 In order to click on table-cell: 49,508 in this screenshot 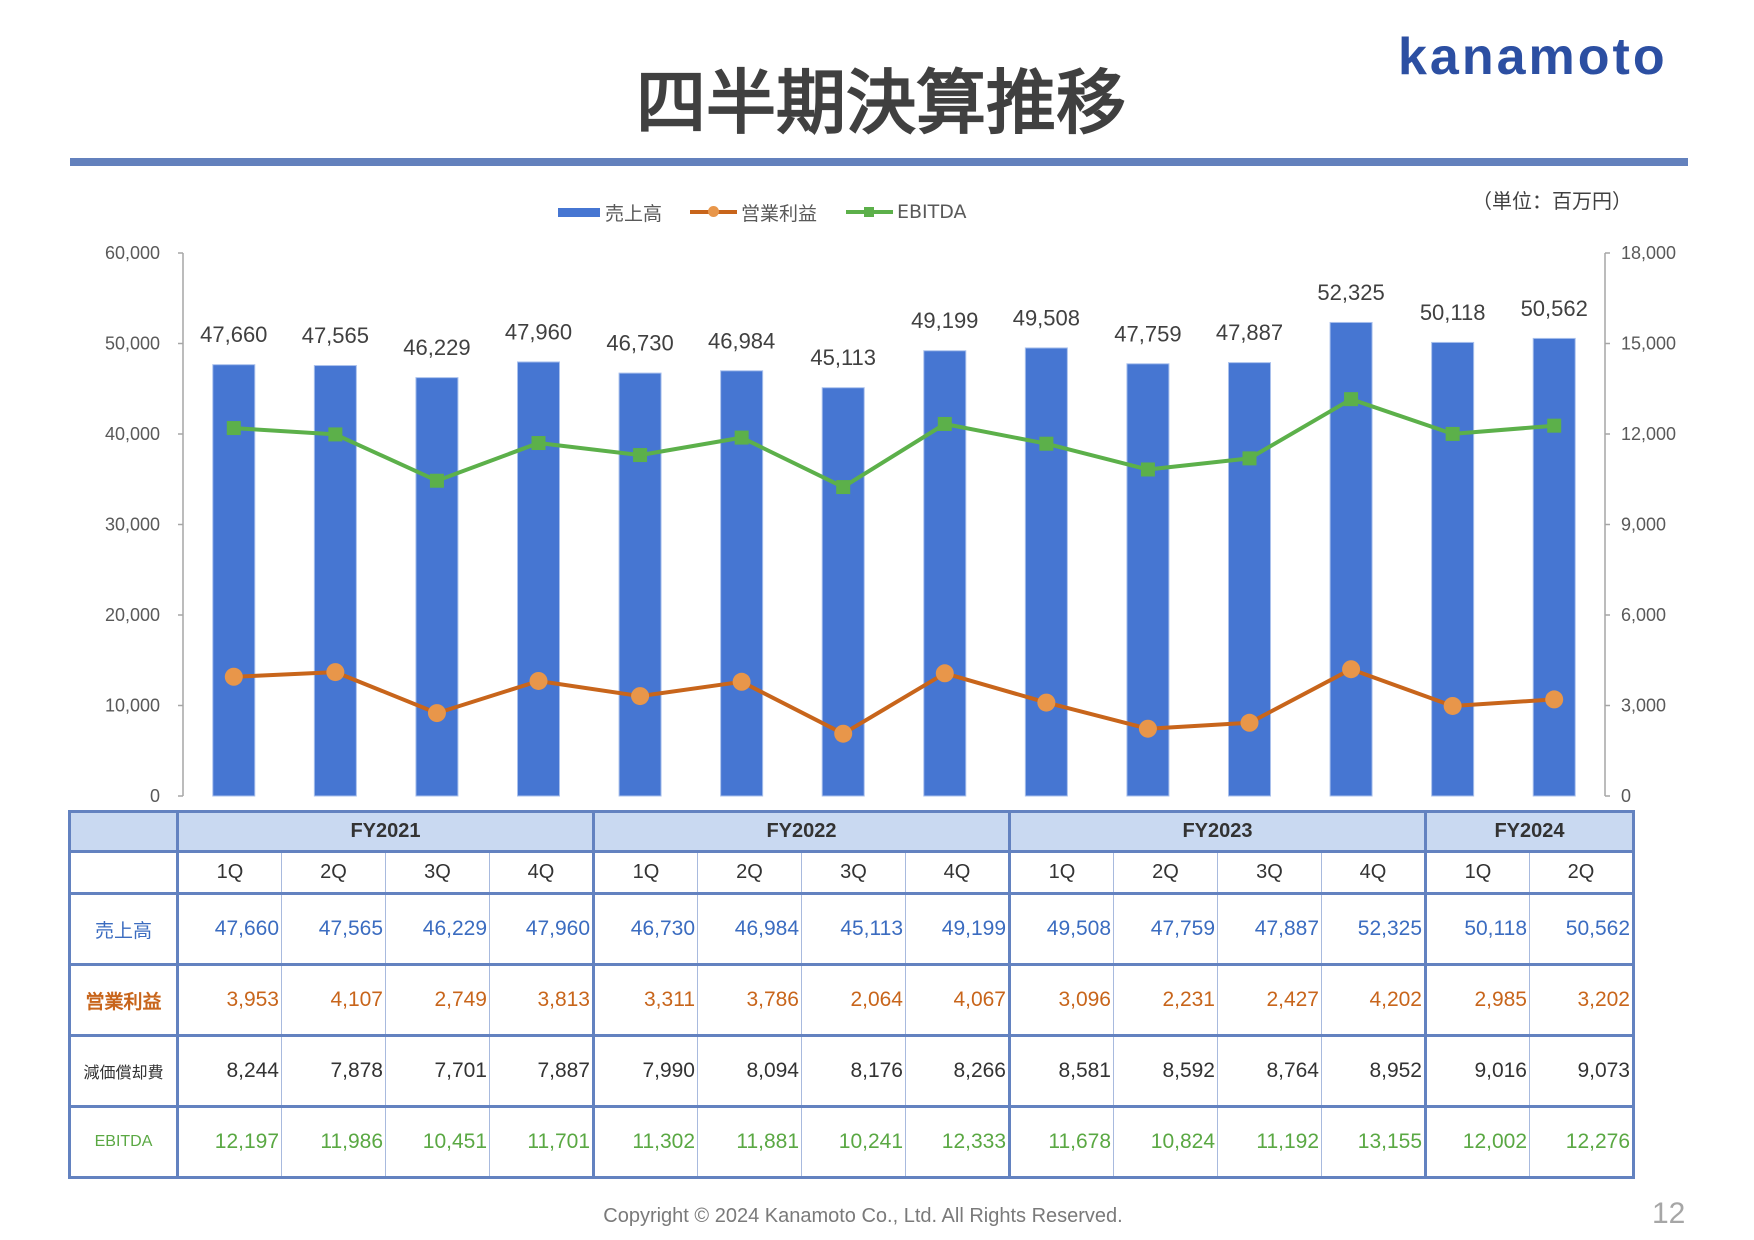, I will do `click(1061, 929)`.